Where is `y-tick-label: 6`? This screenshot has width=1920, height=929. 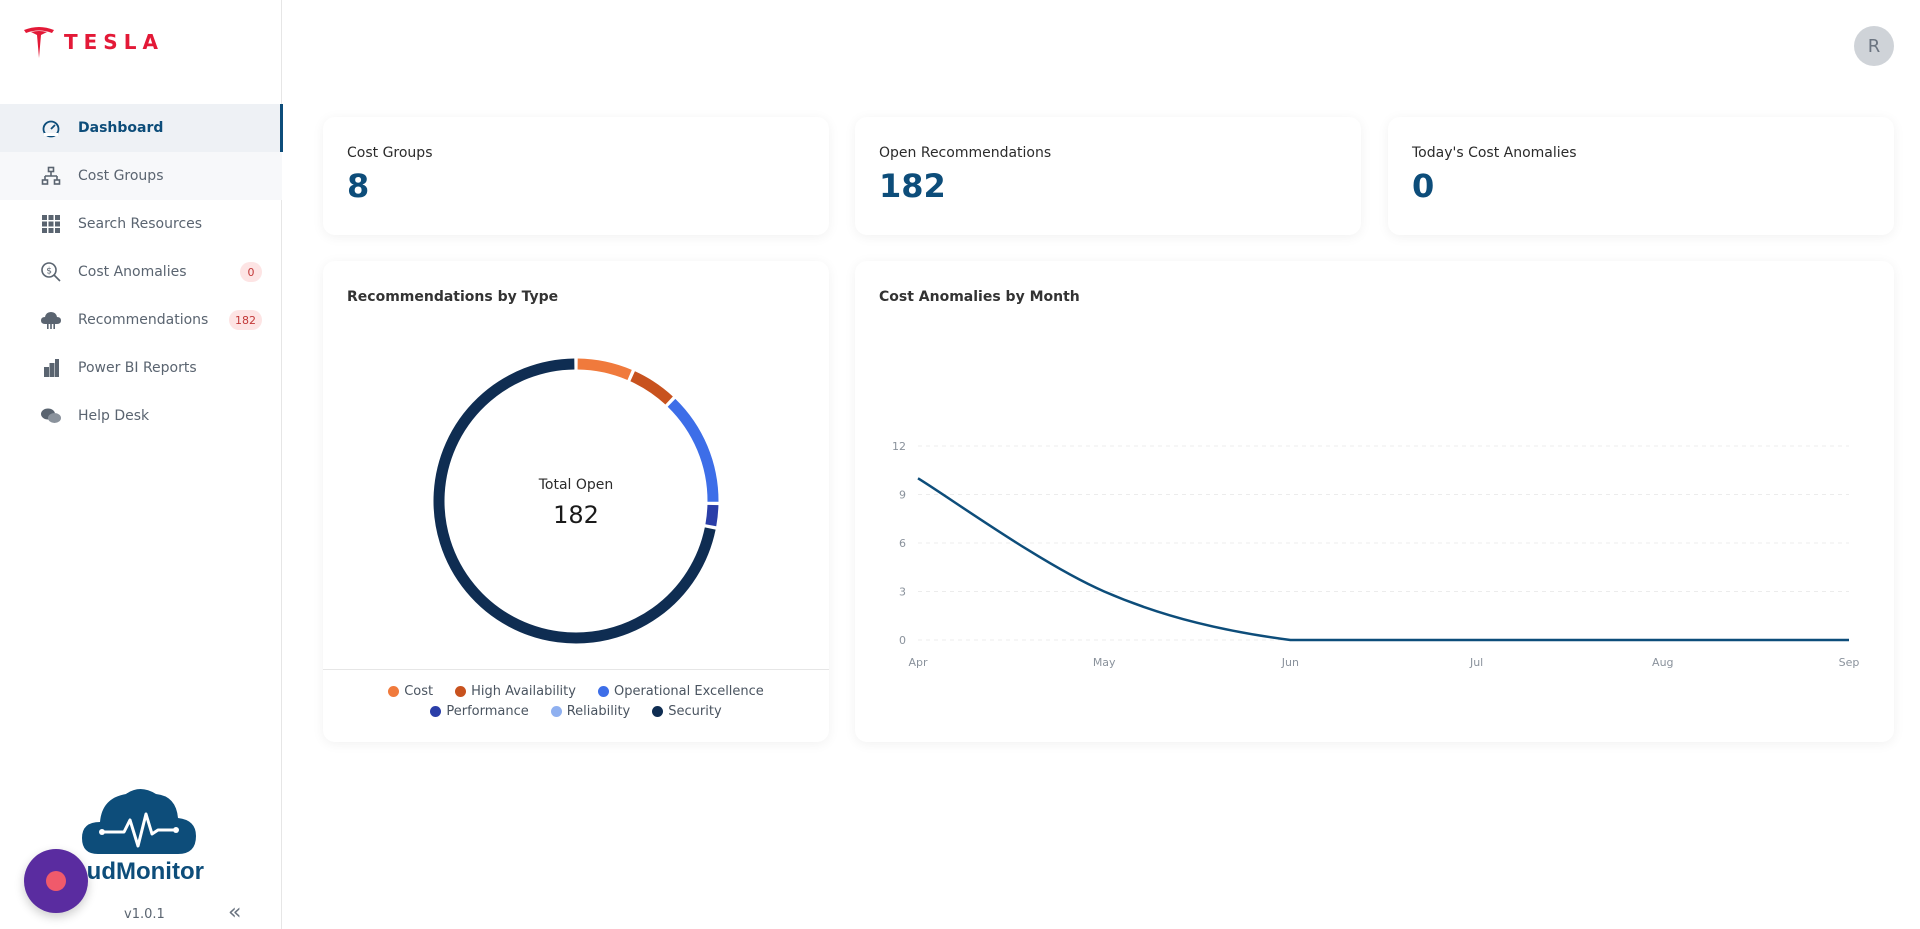
y-tick-label: 6 is located at coordinates (902, 543).